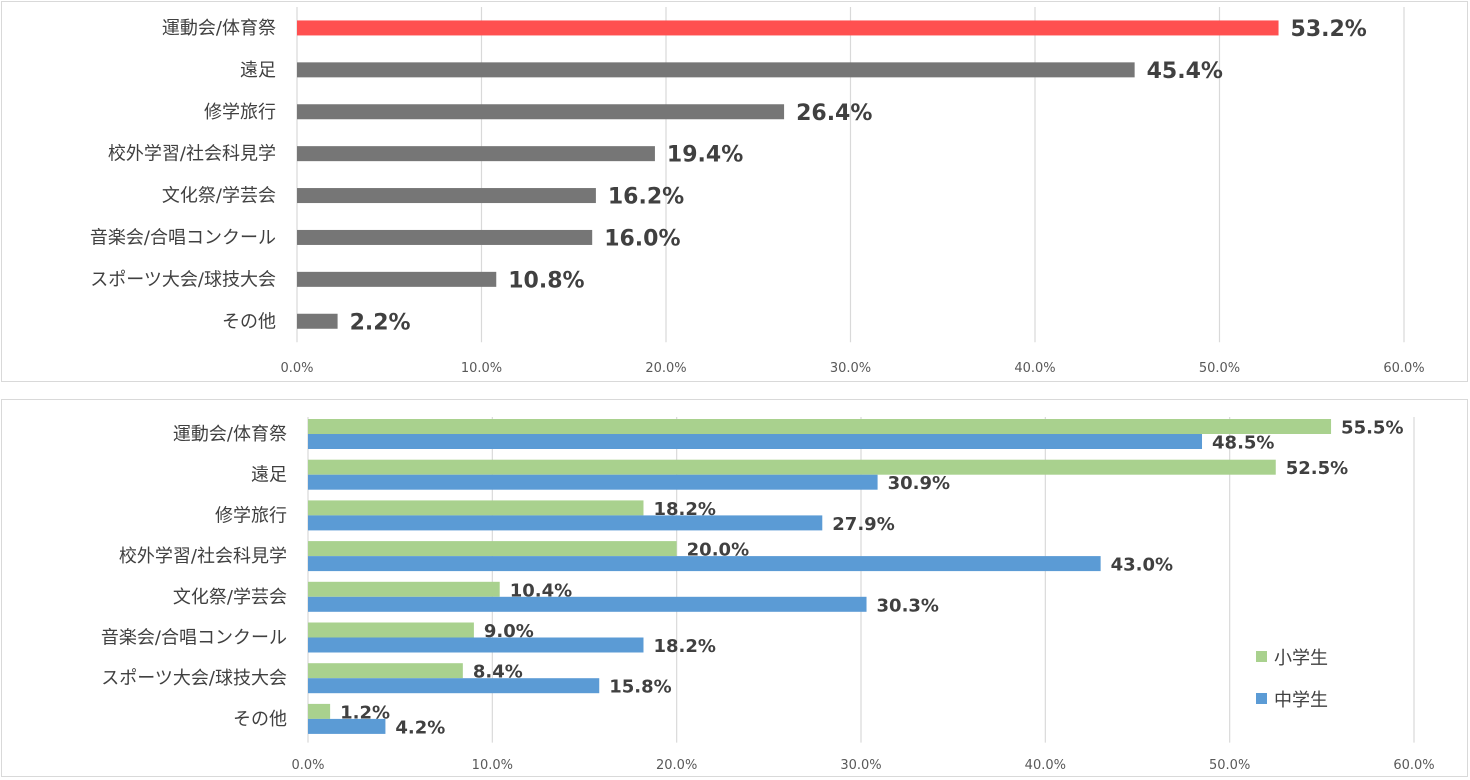 This screenshot has height=780, width=1470. Describe the element at coordinates (834, 113) in the screenshot. I see `data-label: 26.4%` at that location.